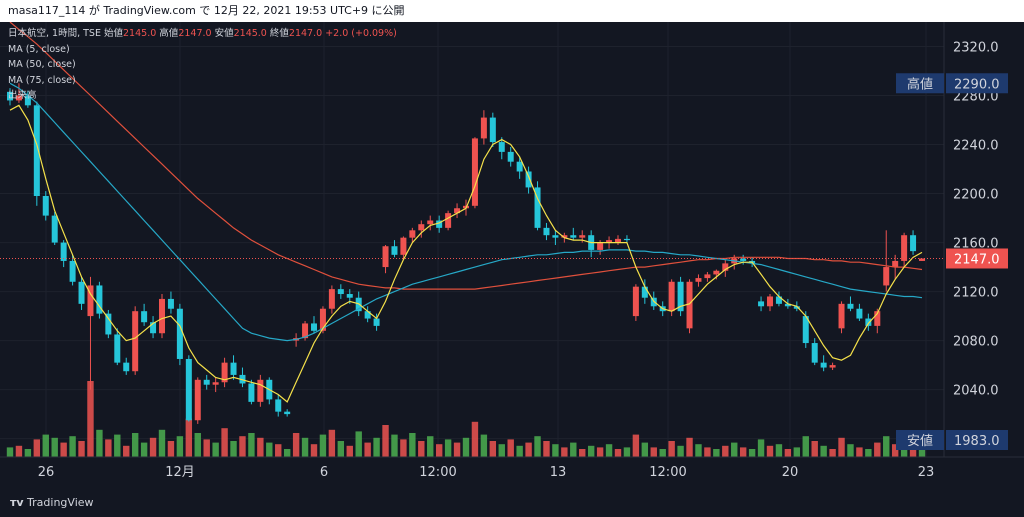  What do you see at coordinates (976, 391) in the screenshot?
I see `y-tick-label: 2040.0` at bounding box center [976, 391].